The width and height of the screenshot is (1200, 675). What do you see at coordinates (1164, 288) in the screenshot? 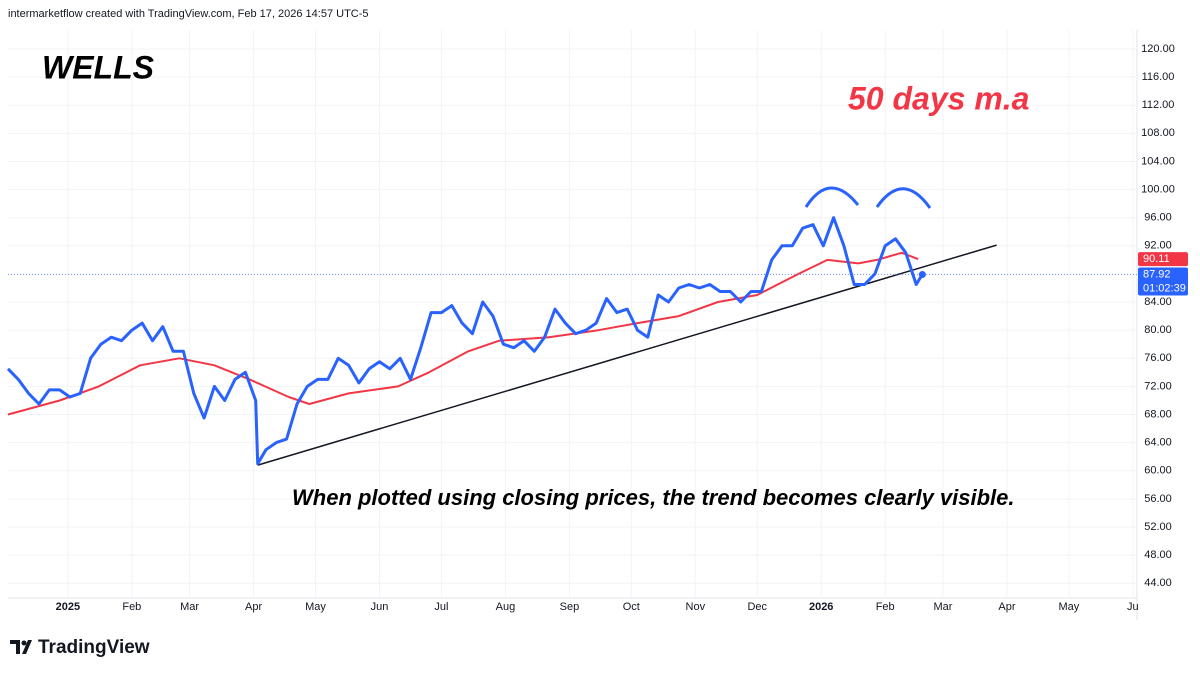
I see `countdown: 01:02:39` at bounding box center [1164, 288].